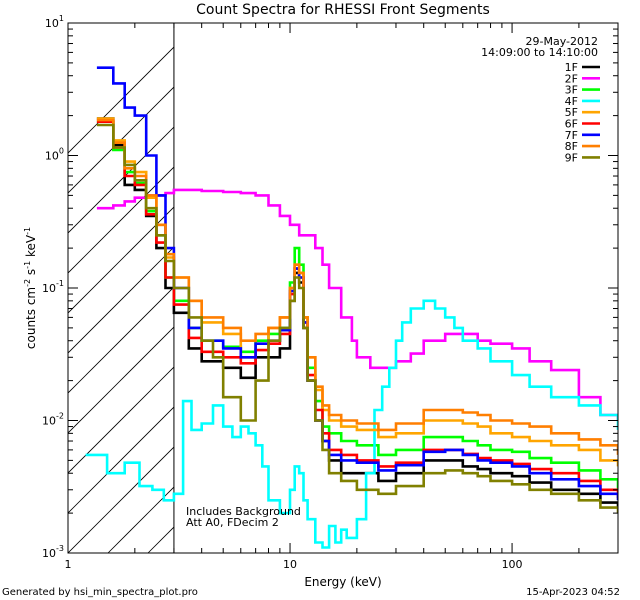 The image size is (640, 600). What do you see at coordinates (343, 10) in the screenshot?
I see `chart-title: Count Spectra for RHESSI Front Segments` at bounding box center [343, 10].